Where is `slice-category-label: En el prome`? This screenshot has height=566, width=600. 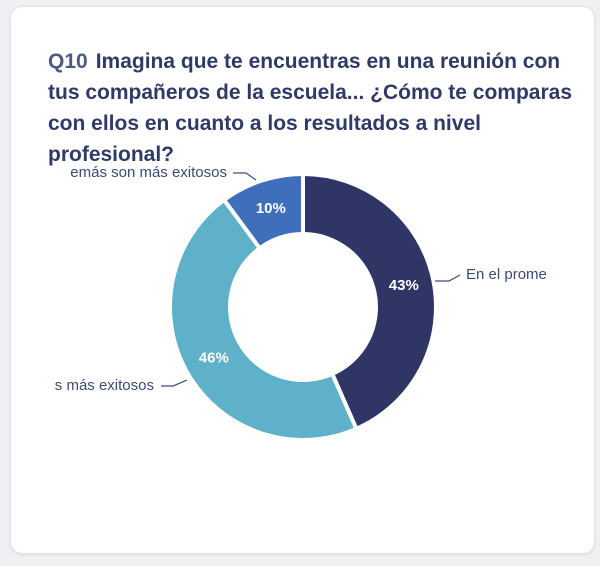
slice-category-label: En el prome is located at coordinates (506, 274).